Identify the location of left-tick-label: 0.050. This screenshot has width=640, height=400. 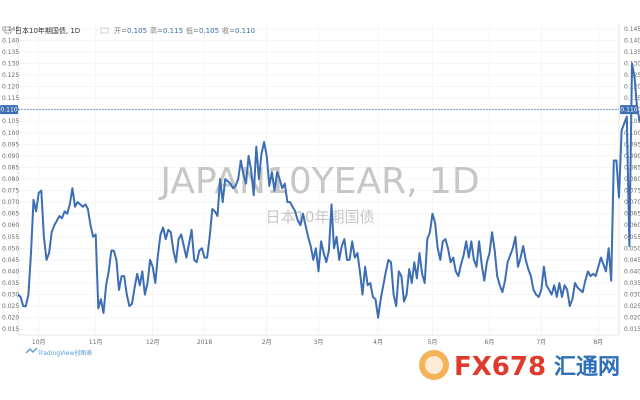
(10, 248).